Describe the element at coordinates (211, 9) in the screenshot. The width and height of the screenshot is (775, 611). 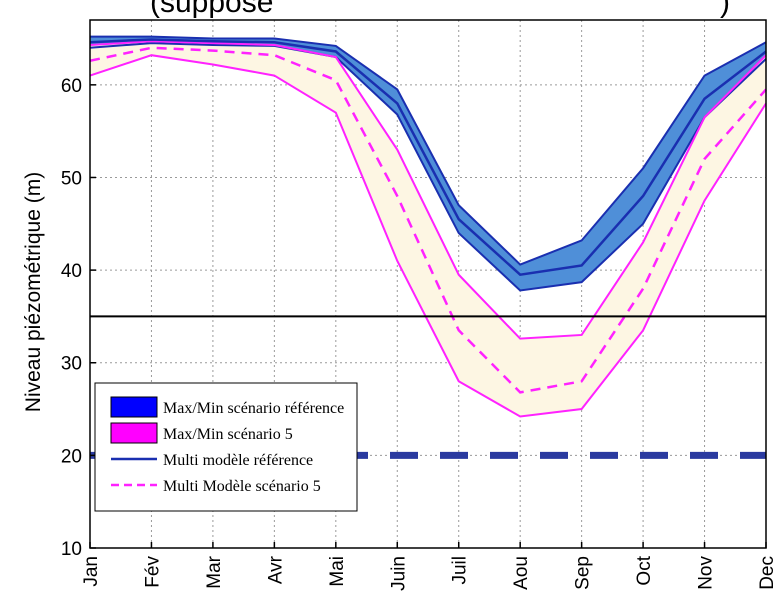
I see `chart-title: (supposé` at that location.